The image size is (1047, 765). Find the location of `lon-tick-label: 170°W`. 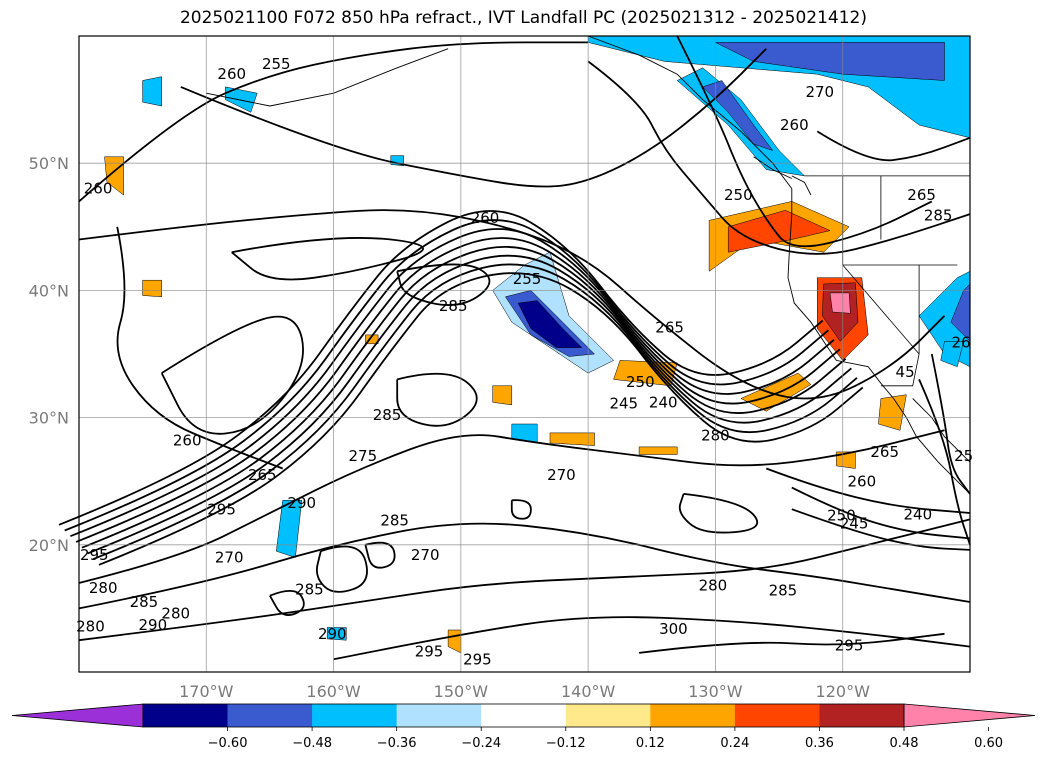

lon-tick-label: 170°W is located at coordinates (206, 691).